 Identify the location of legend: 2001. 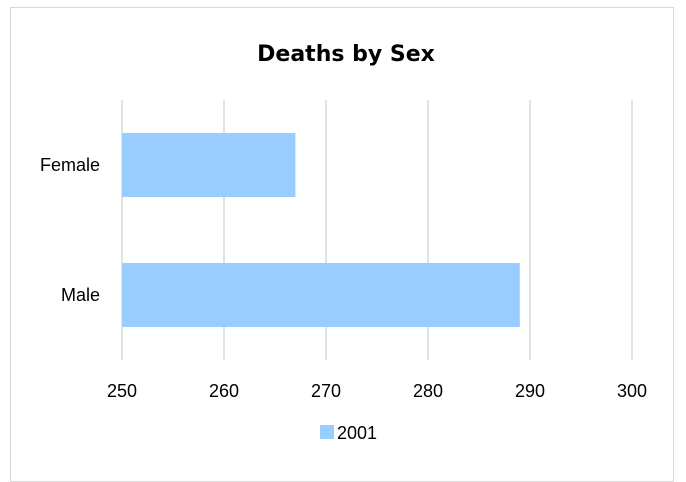
(348, 433).